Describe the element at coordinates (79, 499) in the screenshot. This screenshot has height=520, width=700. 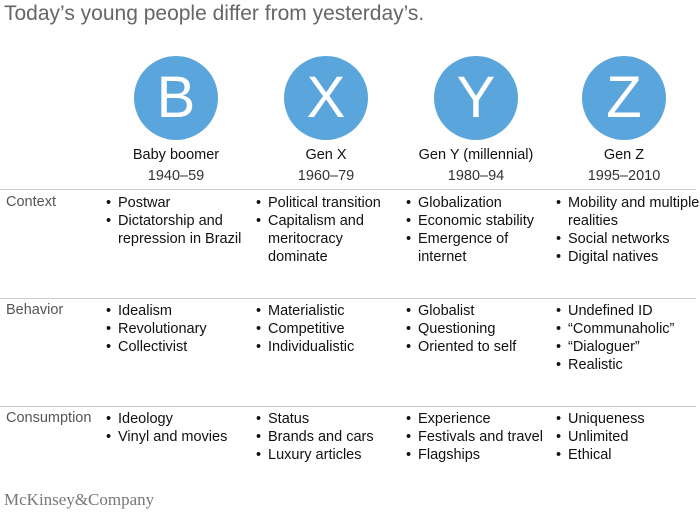
I see `footer: McKinsey&Company` at that location.